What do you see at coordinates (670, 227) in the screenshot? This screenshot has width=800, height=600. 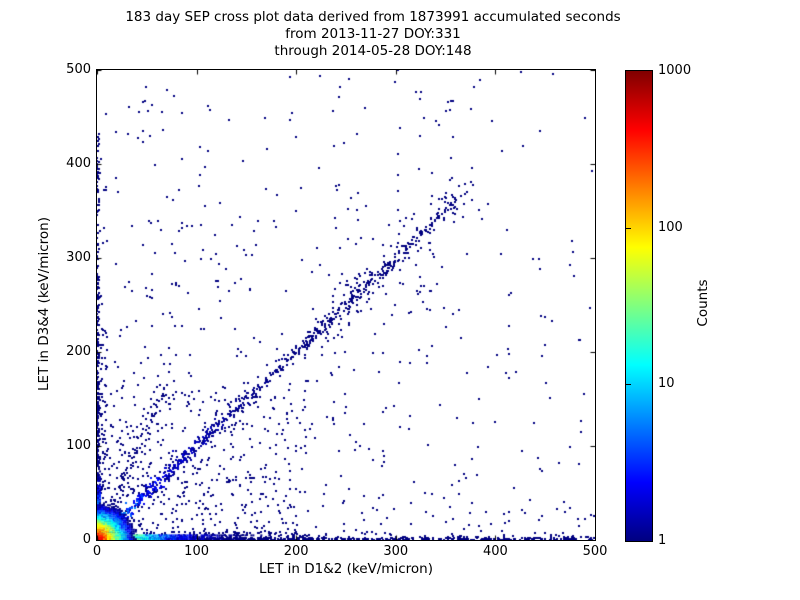 I see `colorbar-tick-label: 100` at bounding box center [670, 227].